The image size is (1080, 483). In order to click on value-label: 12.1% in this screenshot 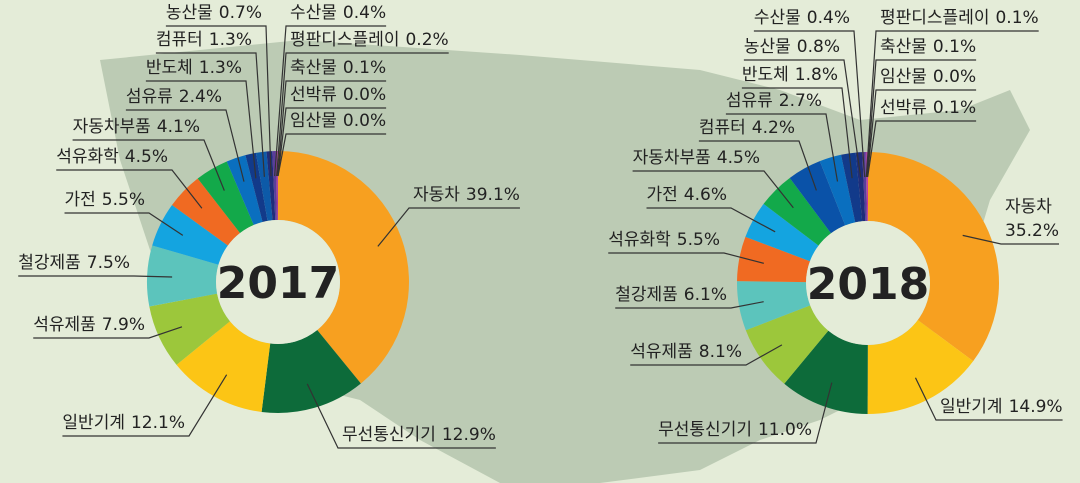, I will do `click(158, 423)`.